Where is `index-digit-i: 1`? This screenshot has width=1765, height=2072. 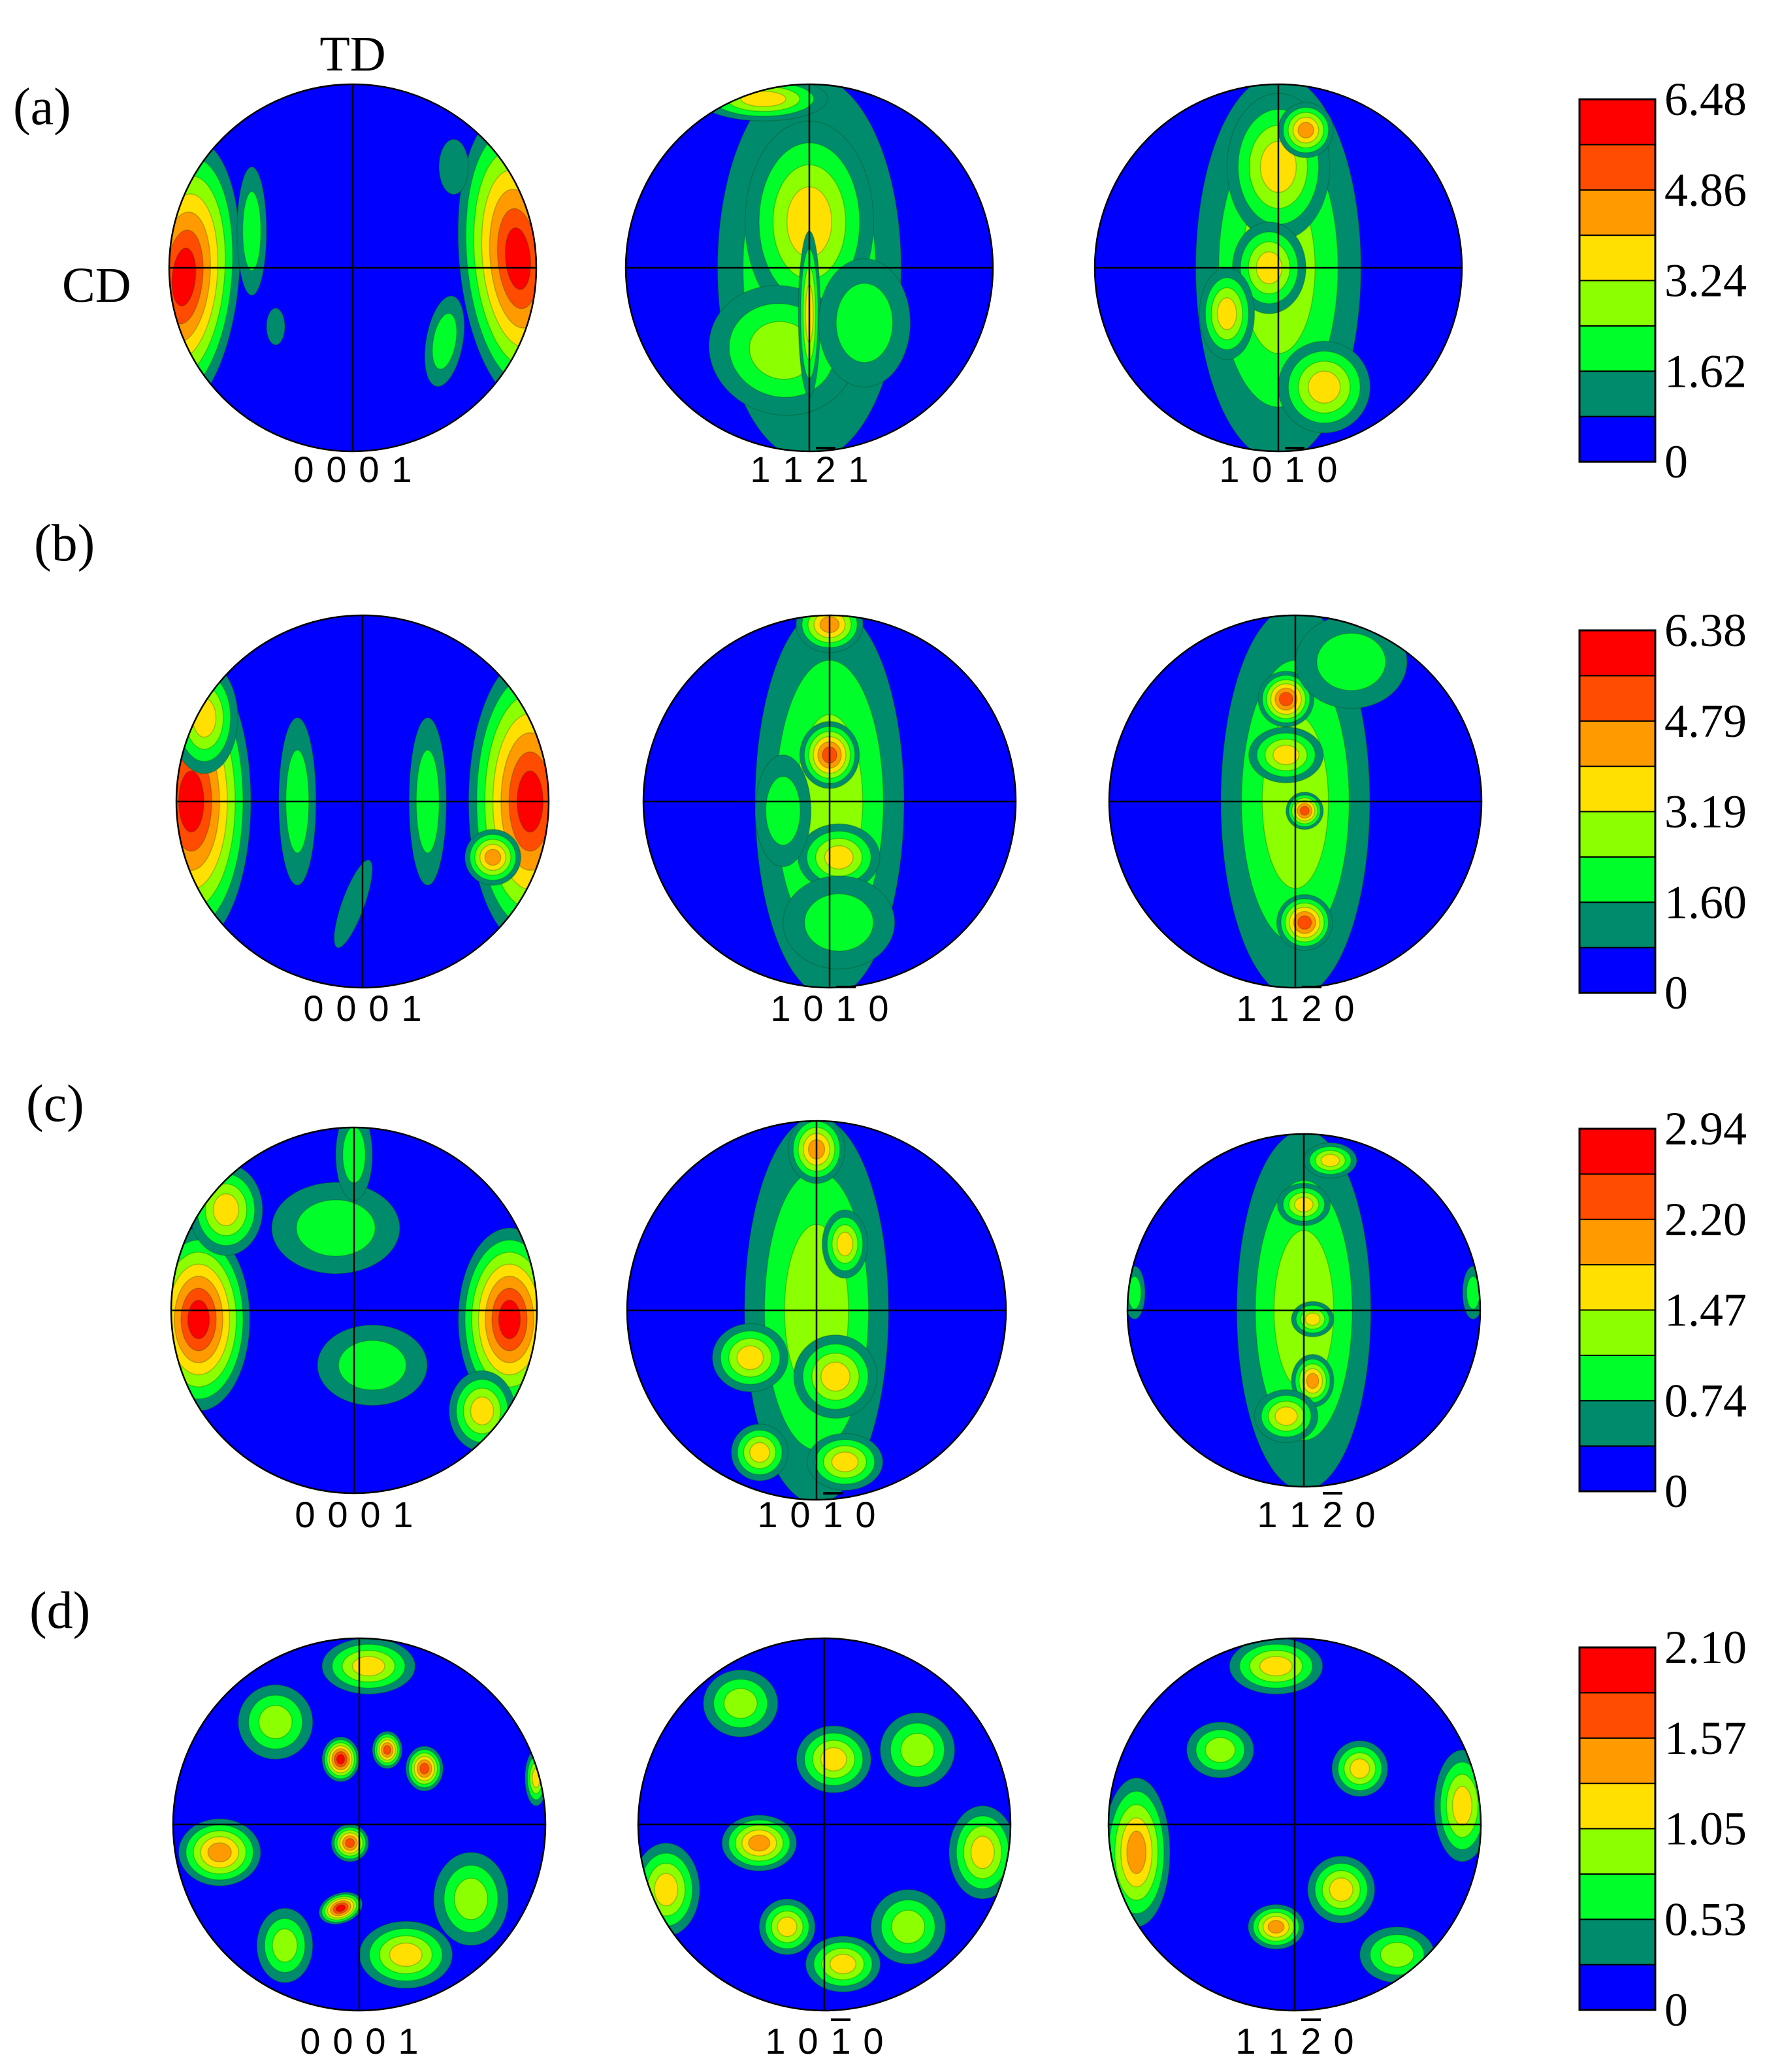
index-digit-i: 1 is located at coordinates (845, 1008).